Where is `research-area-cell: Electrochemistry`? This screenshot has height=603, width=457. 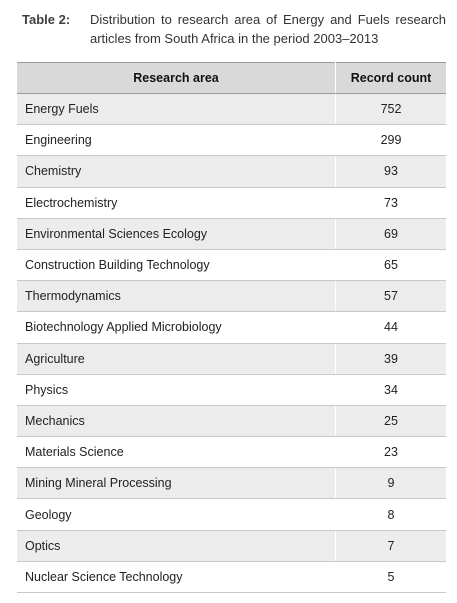 research-area-cell: Electrochemistry is located at coordinates (176, 203).